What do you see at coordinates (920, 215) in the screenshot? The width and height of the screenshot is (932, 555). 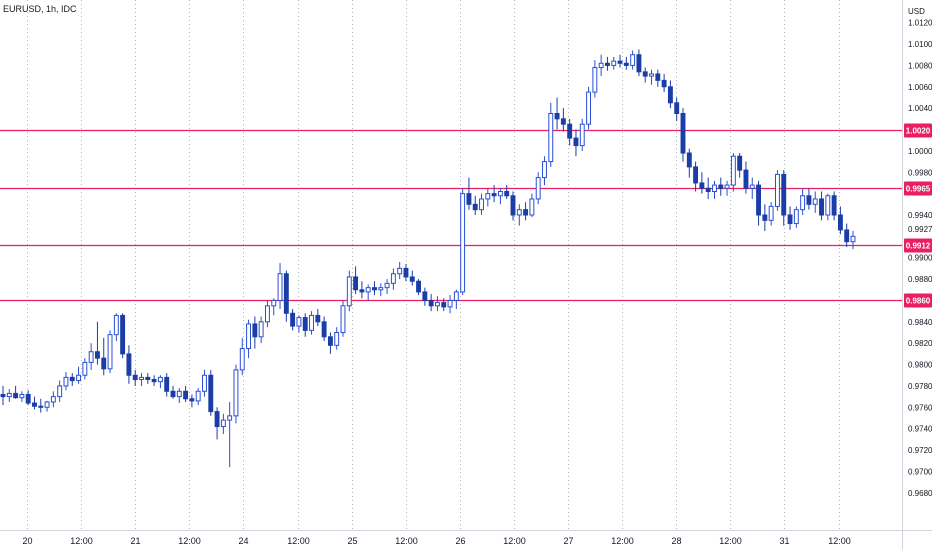 I see `y-tick-label: 0.9940` at bounding box center [920, 215].